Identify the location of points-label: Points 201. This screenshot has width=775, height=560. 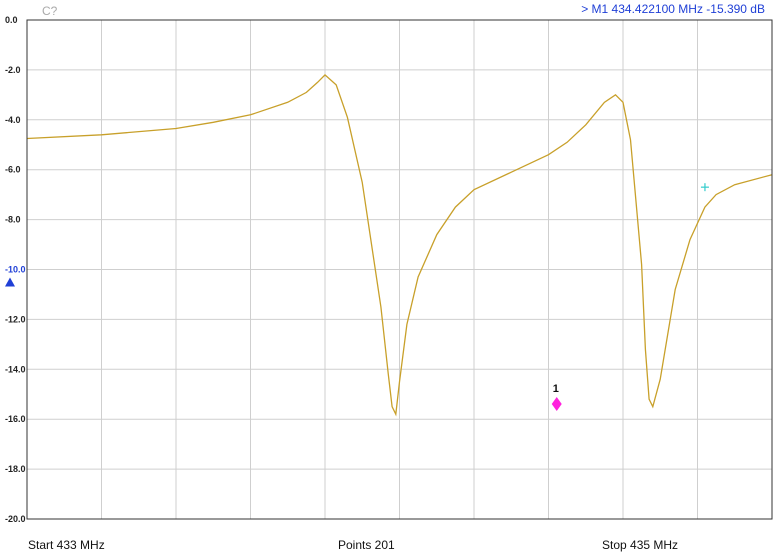
(366, 545).